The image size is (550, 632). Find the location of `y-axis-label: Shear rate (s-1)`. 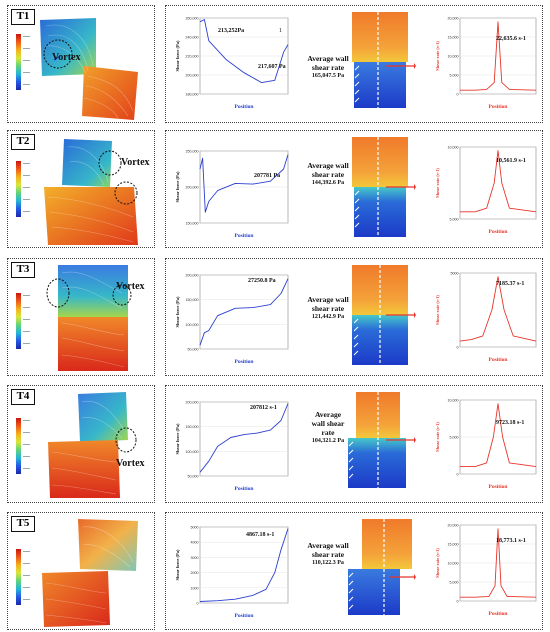

y-axis-label: Shear rate (s-1) is located at coordinates (437, 183).